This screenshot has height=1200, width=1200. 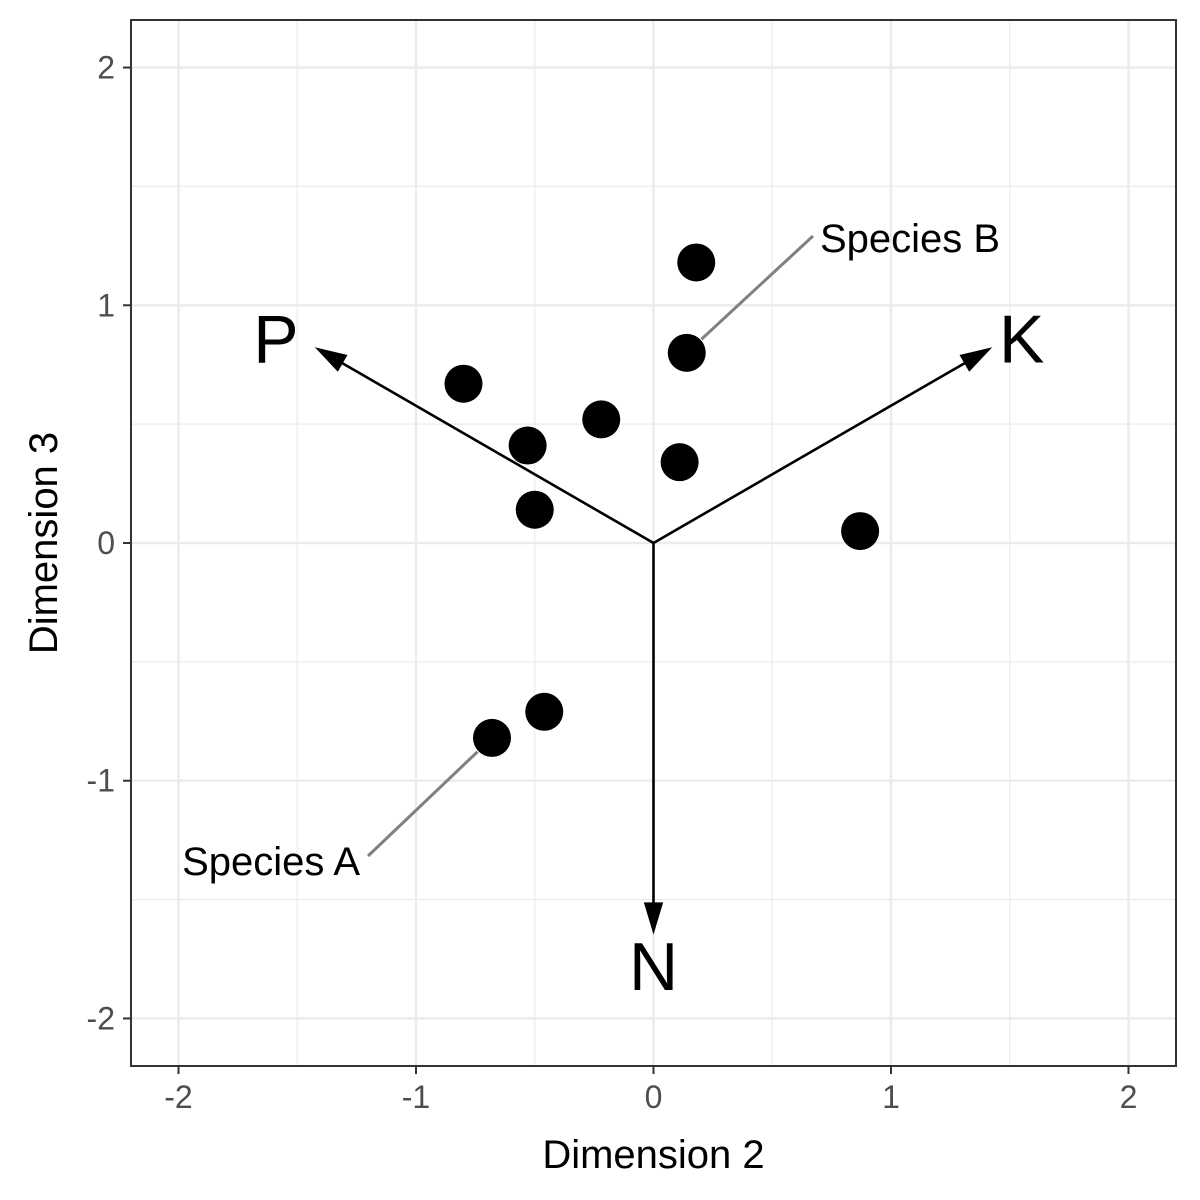 What do you see at coordinates (275, 340) in the screenshot?
I see `vector-p-label: P` at bounding box center [275, 340].